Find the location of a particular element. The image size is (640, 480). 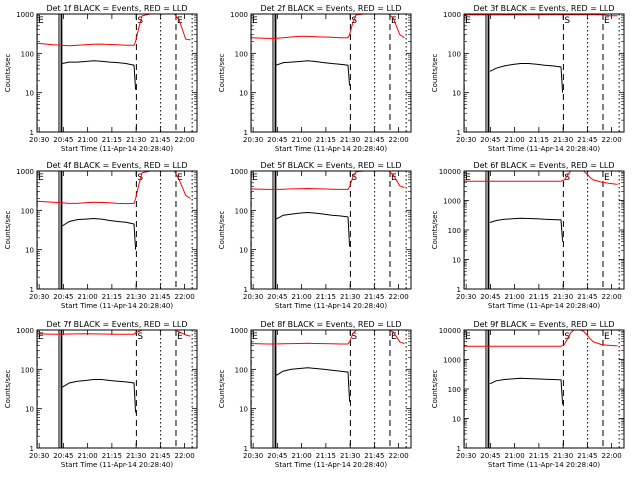

chart-title: Det 9f BLACK = Events, RED = LLD is located at coordinates (543, 324).